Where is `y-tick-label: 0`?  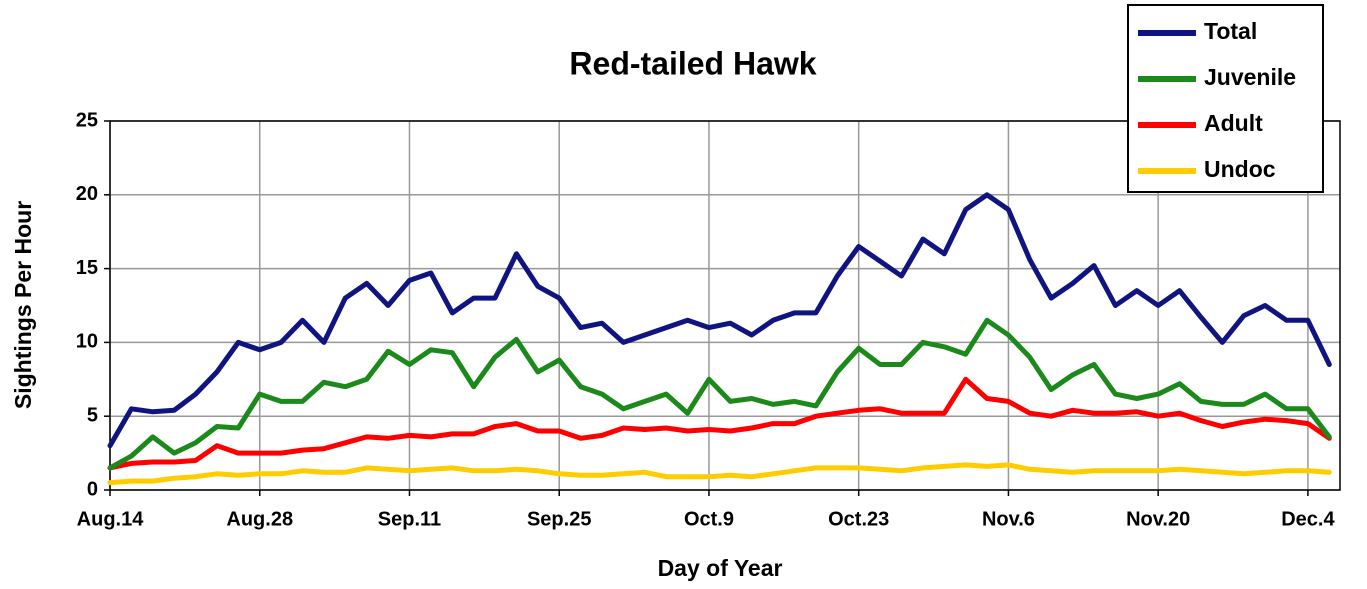 y-tick-label: 0 is located at coordinates (92, 489).